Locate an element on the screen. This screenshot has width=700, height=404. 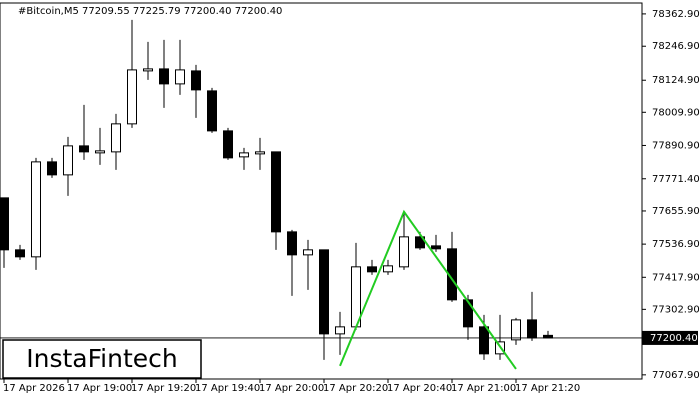
y-tick-label: 78124.90 is located at coordinates (676, 80).